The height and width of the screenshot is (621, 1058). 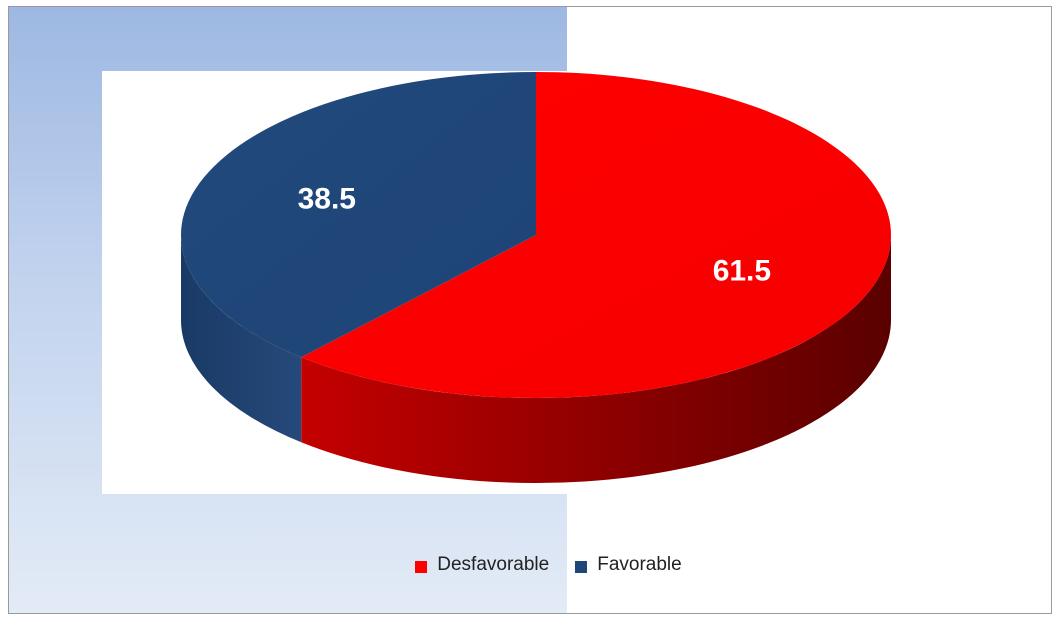 I want to click on legend-item-desfavorable: Desfavorable, so click(x=482, y=565).